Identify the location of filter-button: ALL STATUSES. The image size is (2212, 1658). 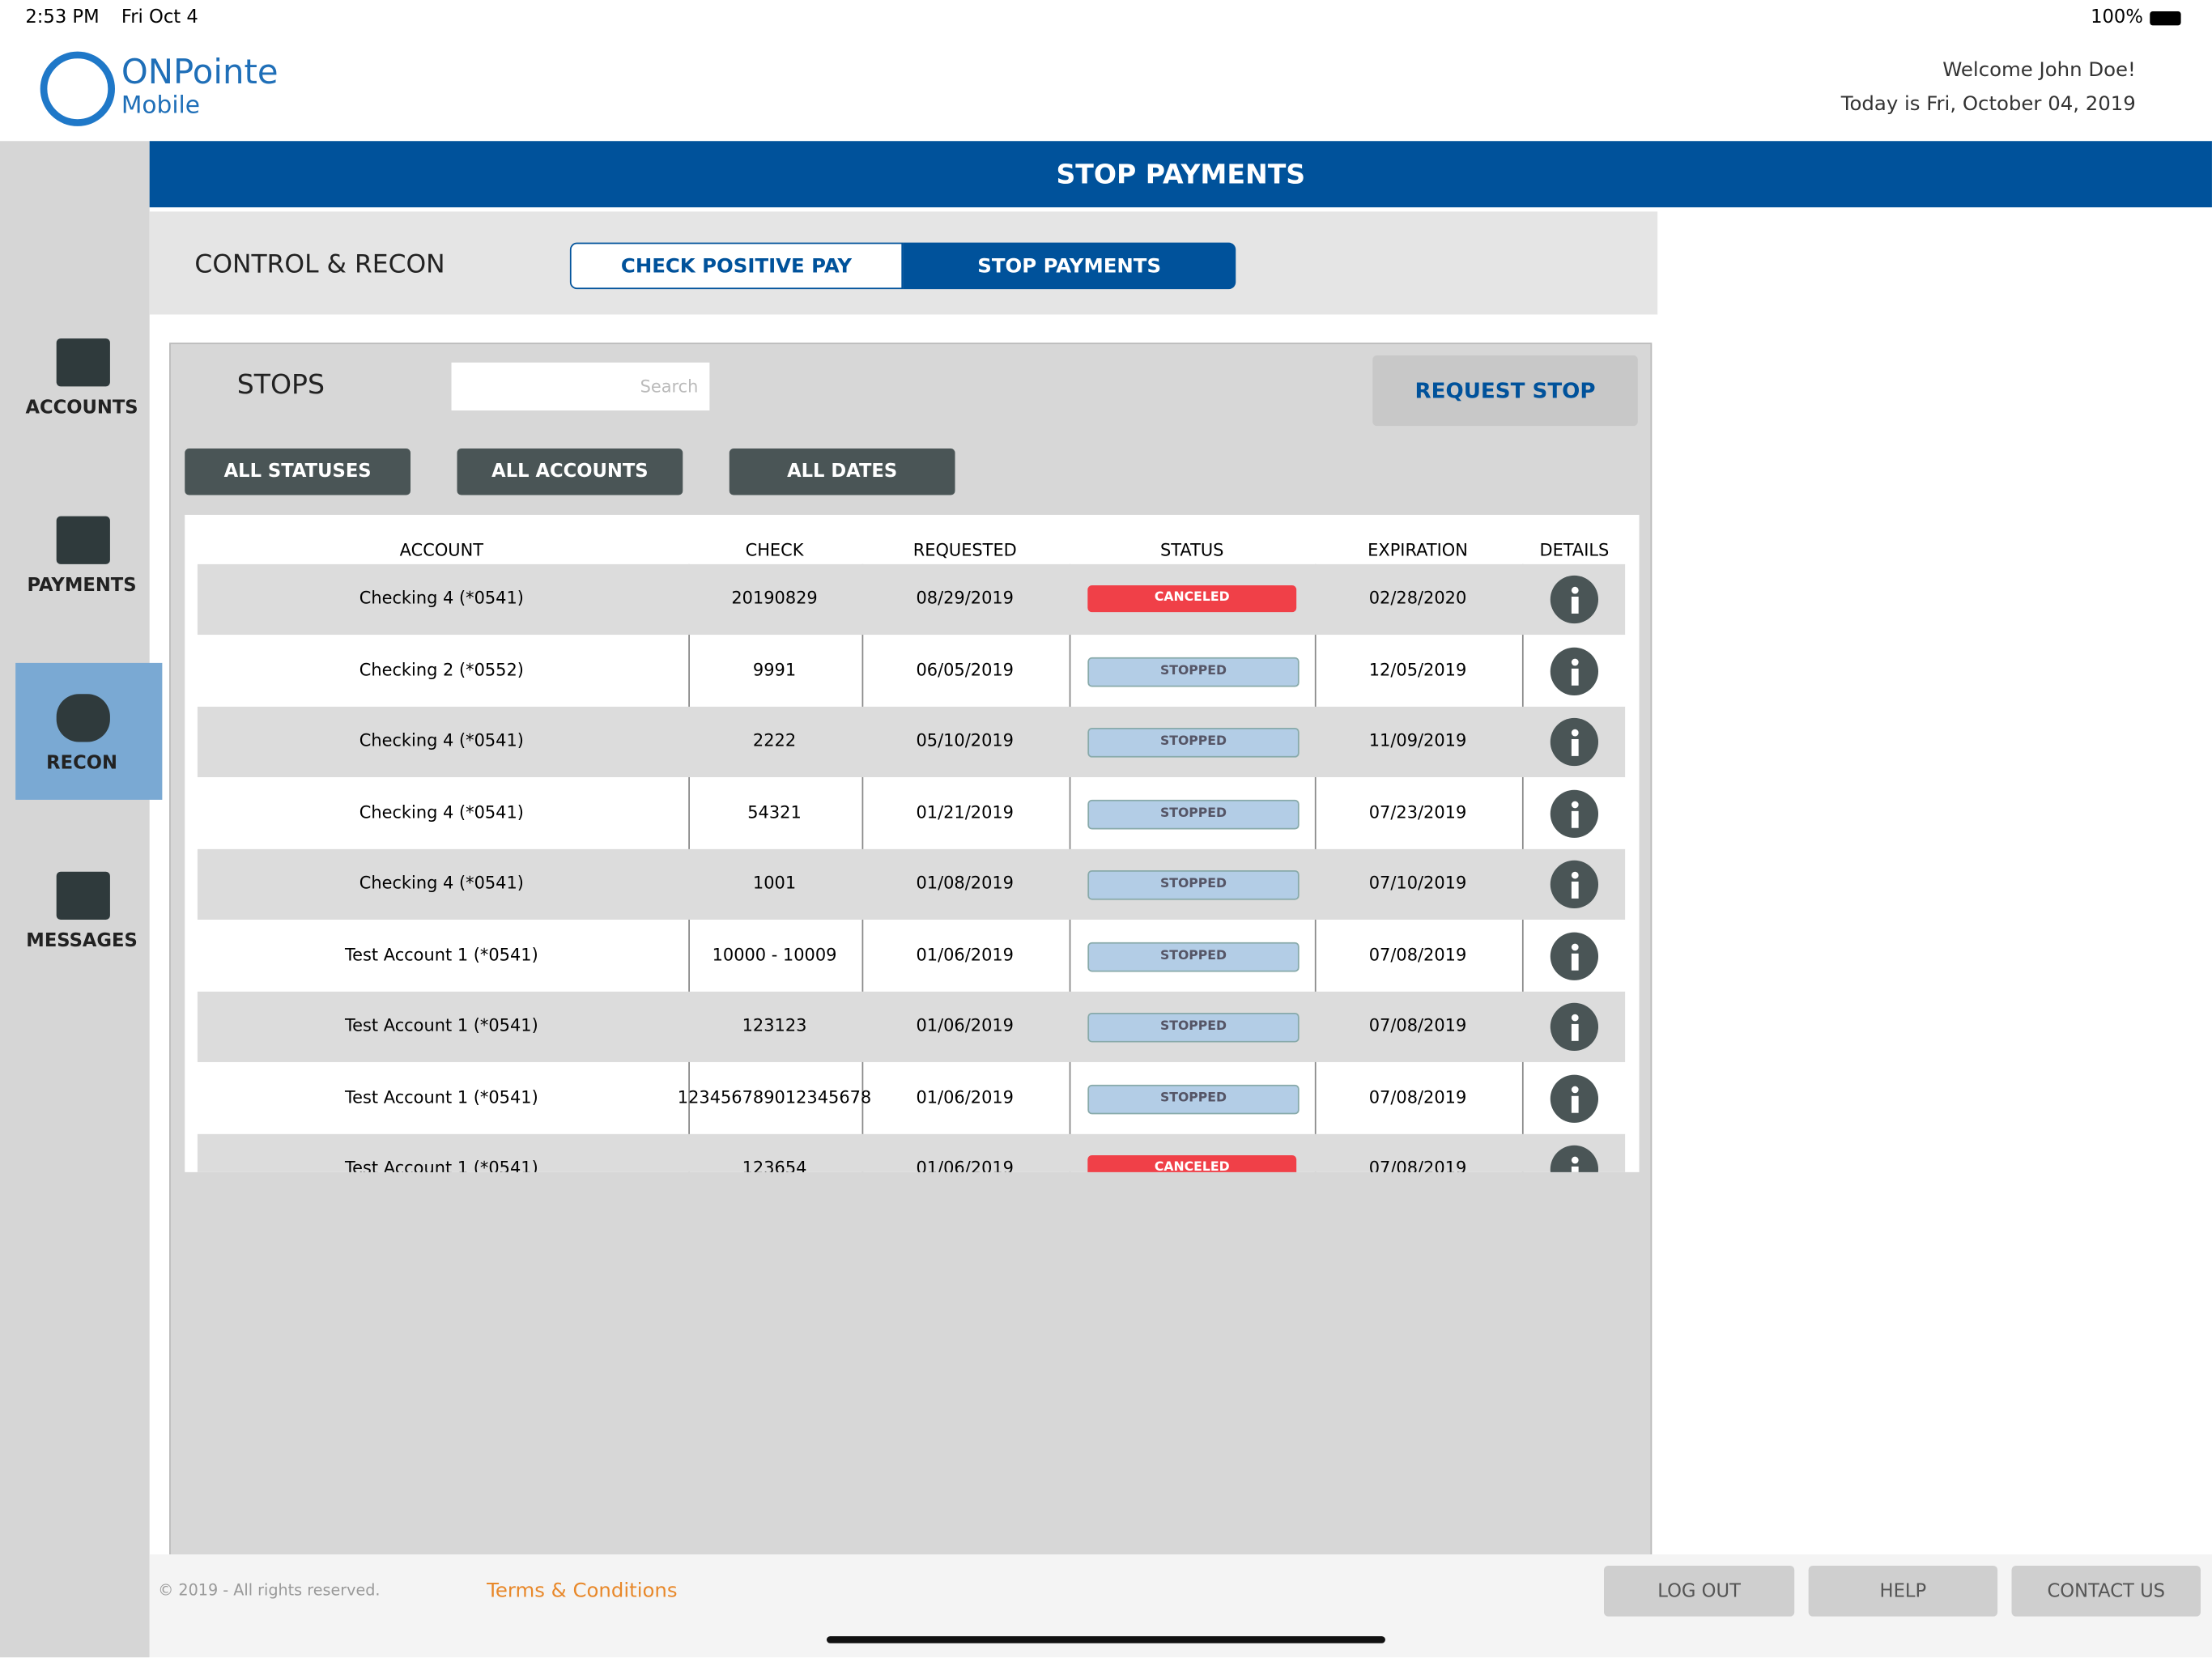
(298, 472).